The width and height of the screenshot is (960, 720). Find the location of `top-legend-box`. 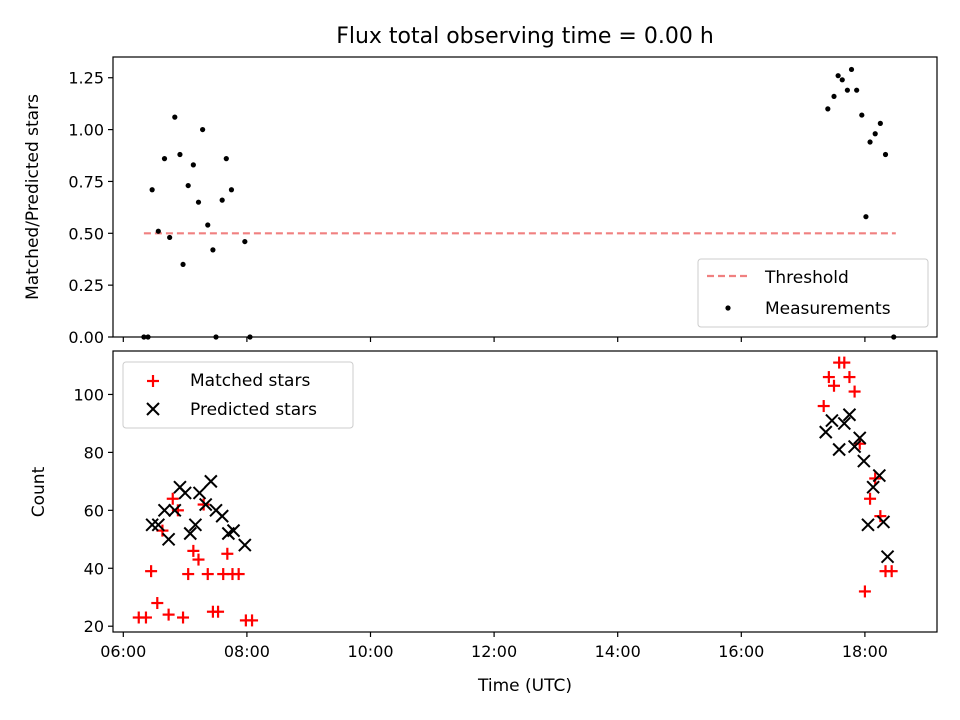

top-legend-box is located at coordinates (813, 293).